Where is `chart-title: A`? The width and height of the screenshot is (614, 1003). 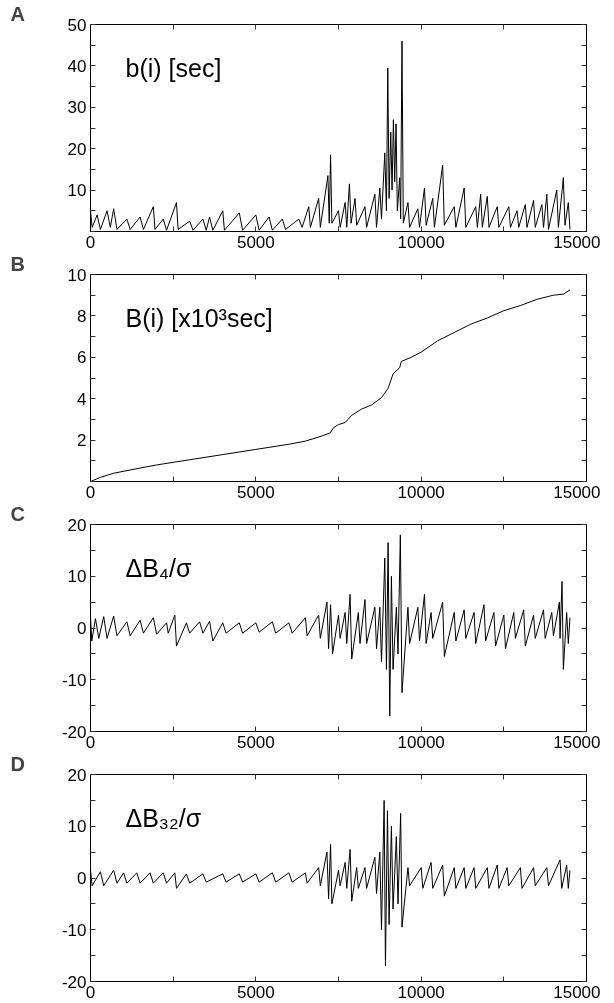
chart-title: A is located at coordinates (17, 13).